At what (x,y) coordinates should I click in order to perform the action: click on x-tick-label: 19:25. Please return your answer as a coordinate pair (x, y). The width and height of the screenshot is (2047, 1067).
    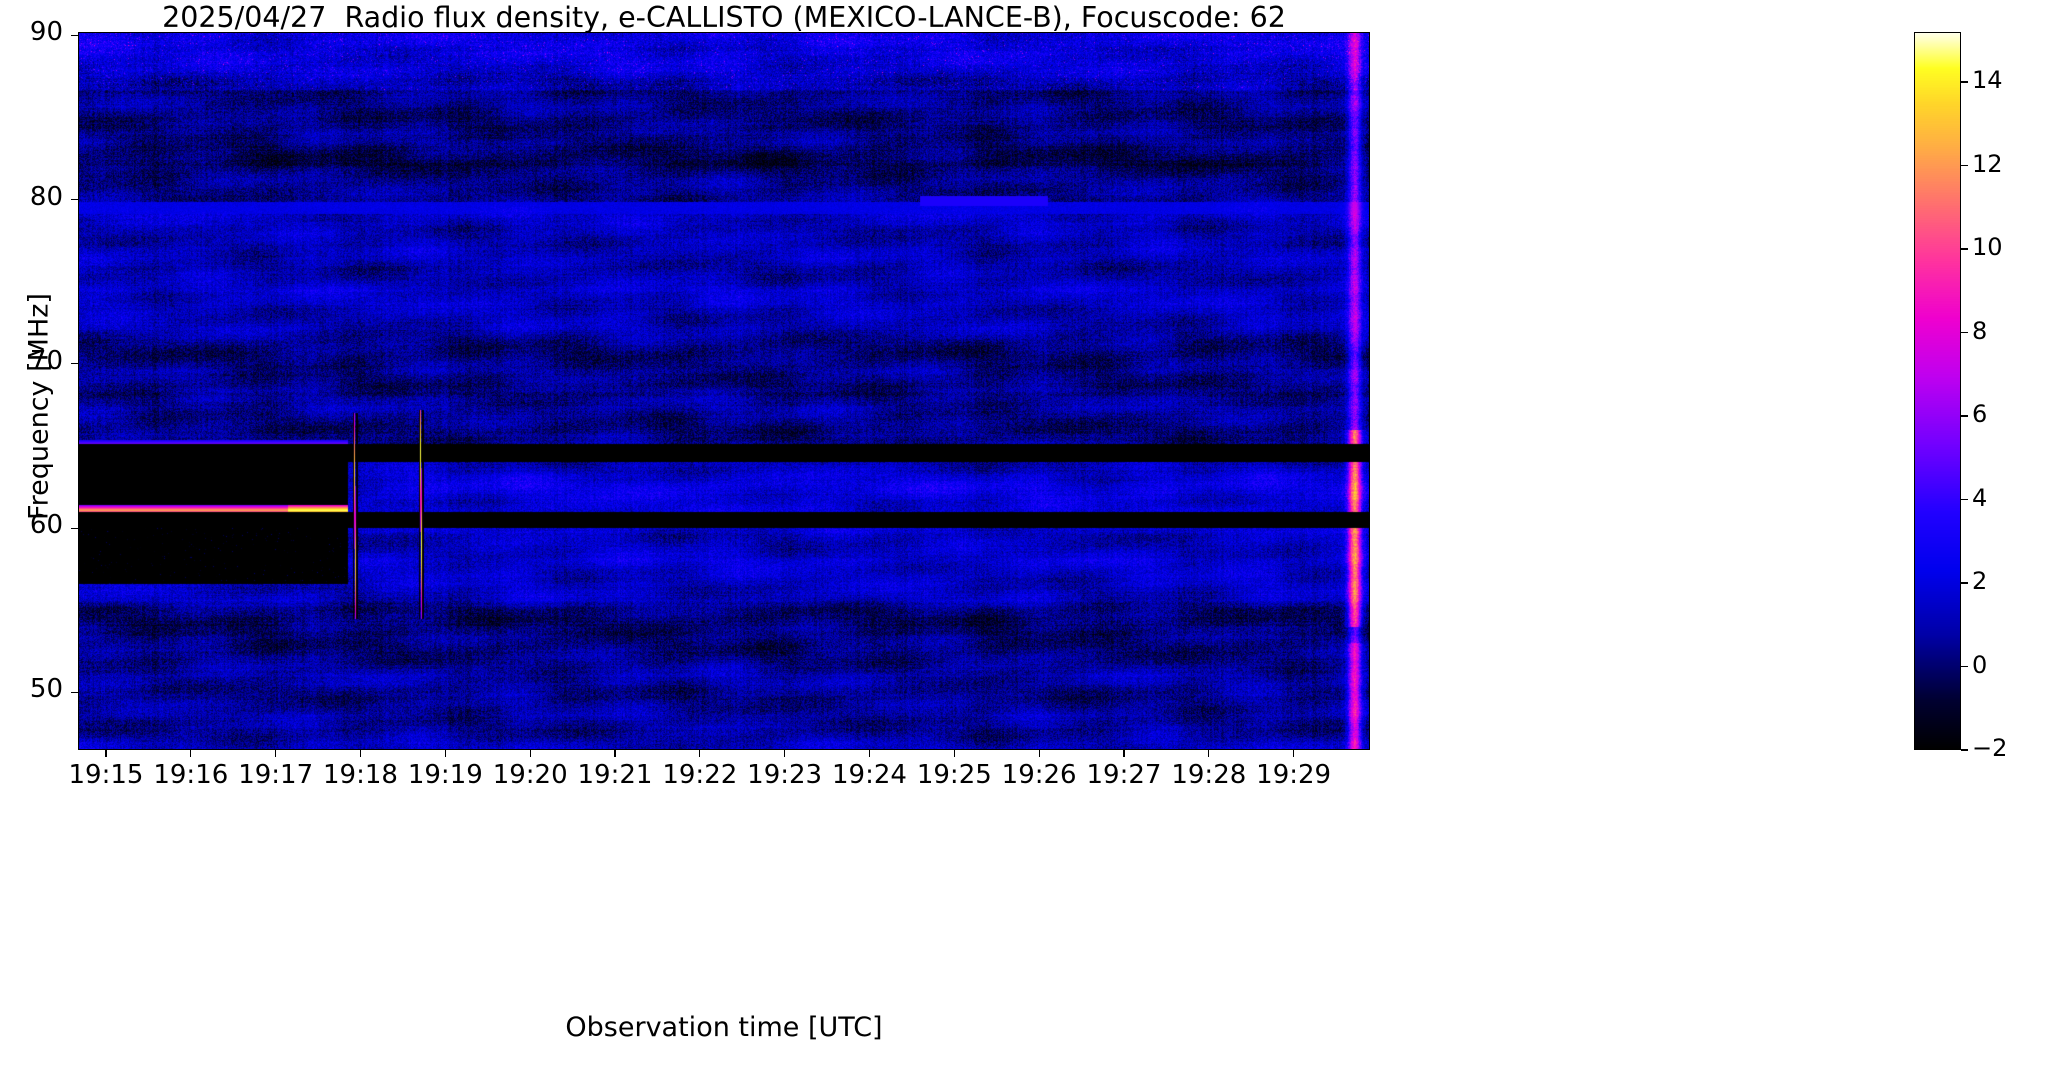
    Looking at the image, I should click on (954, 775).